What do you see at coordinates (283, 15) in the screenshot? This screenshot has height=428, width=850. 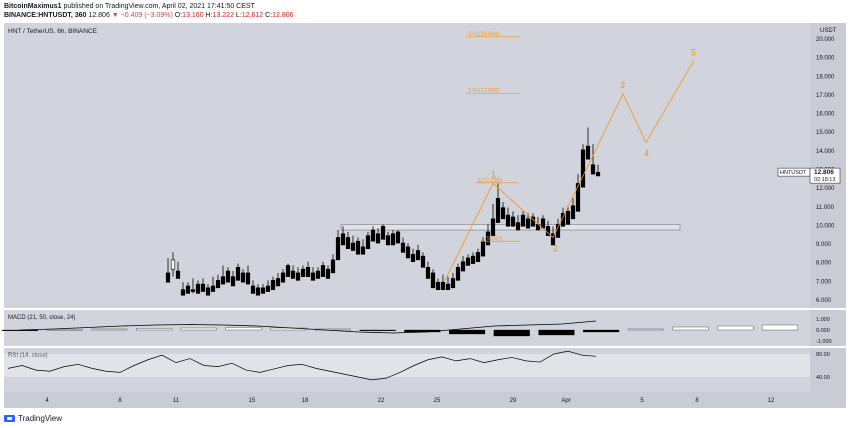 I see `ohlc-c: 12.806` at bounding box center [283, 15].